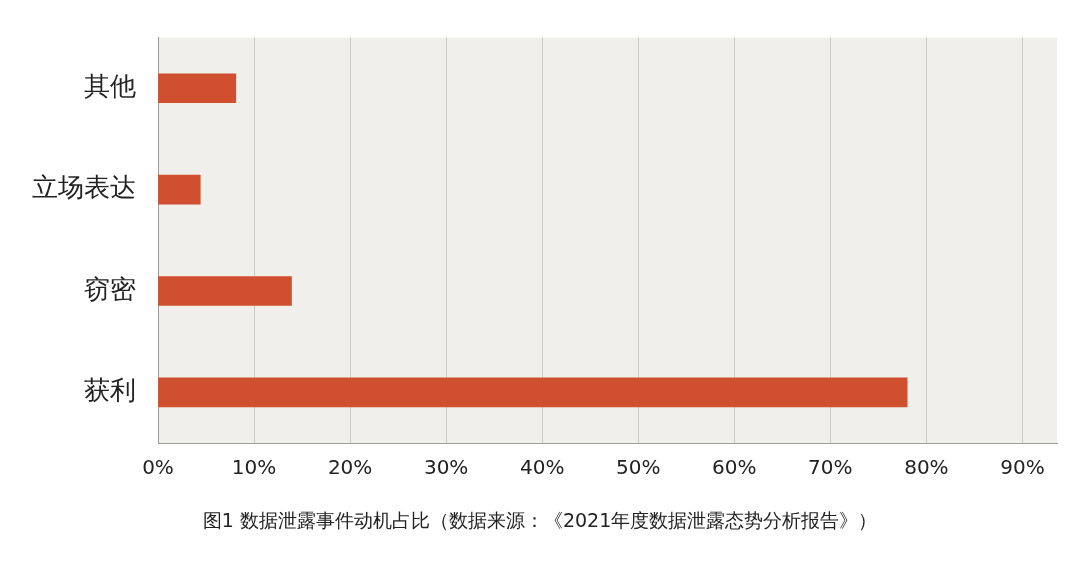 The height and width of the screenshot is (565, 1080). I want to click on x-tick-label: 80%, so click(926, 467).